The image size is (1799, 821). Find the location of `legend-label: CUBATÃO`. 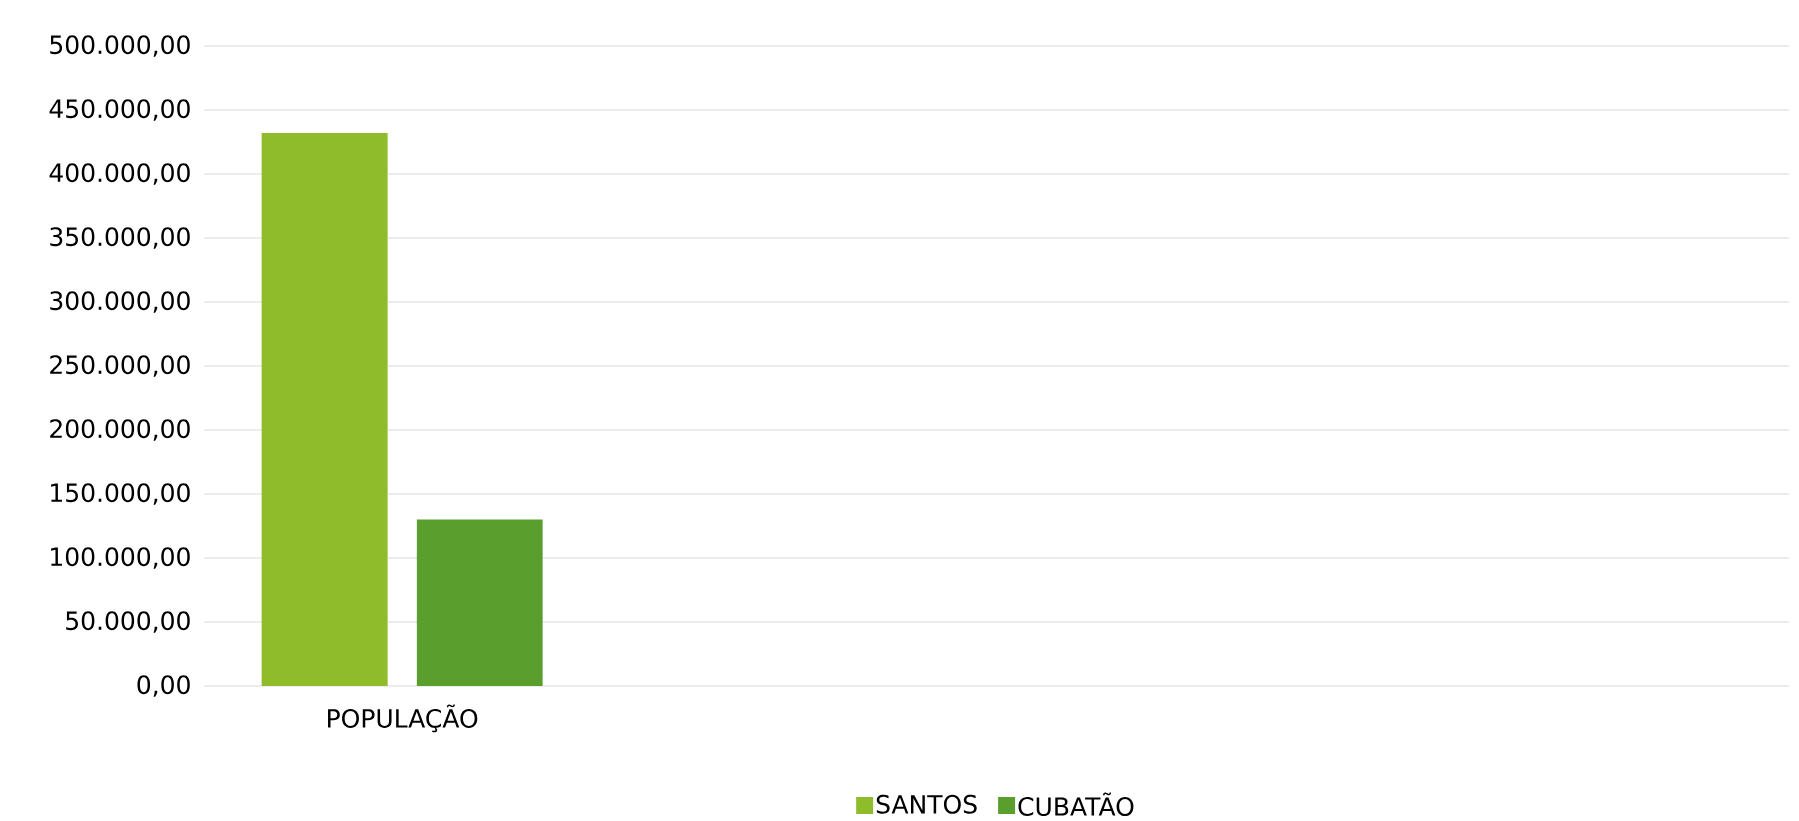

legend-label: CUBATÃO is located at coordinates (1076, 804).